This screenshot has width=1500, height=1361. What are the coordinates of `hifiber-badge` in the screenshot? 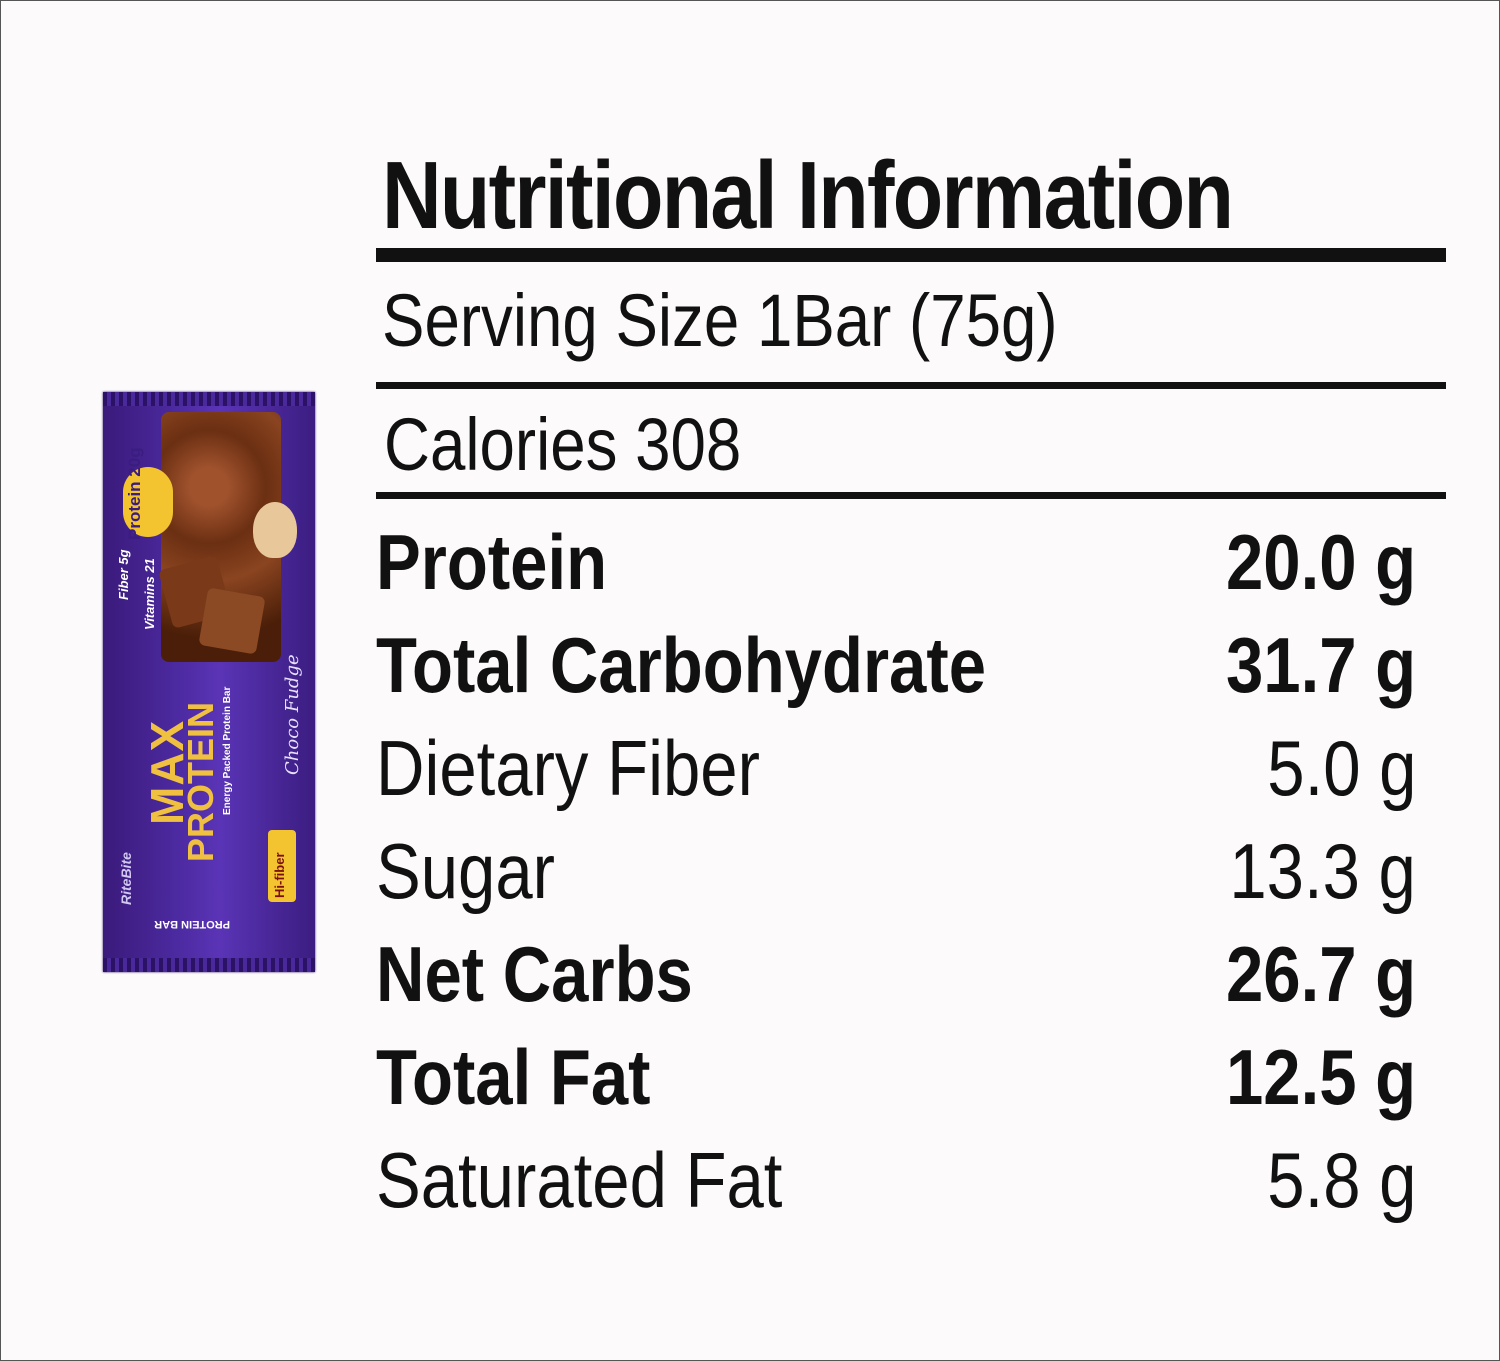 It's located at (282, 866).